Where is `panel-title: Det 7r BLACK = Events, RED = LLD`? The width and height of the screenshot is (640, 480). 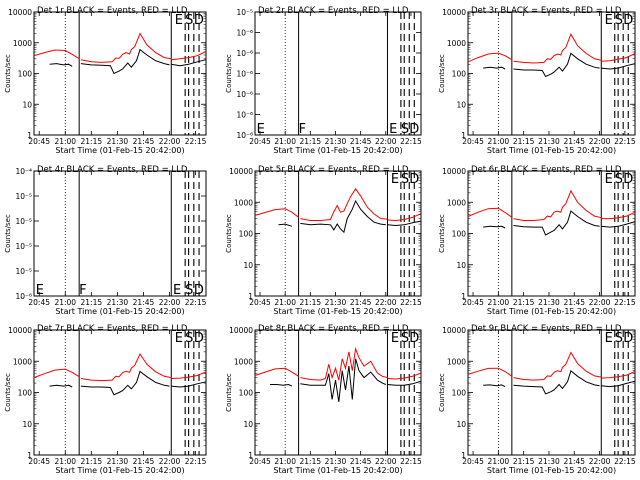 panel-title: Det 7r BLACK = Events, RED = LLD is located at coordinates (112, 329).